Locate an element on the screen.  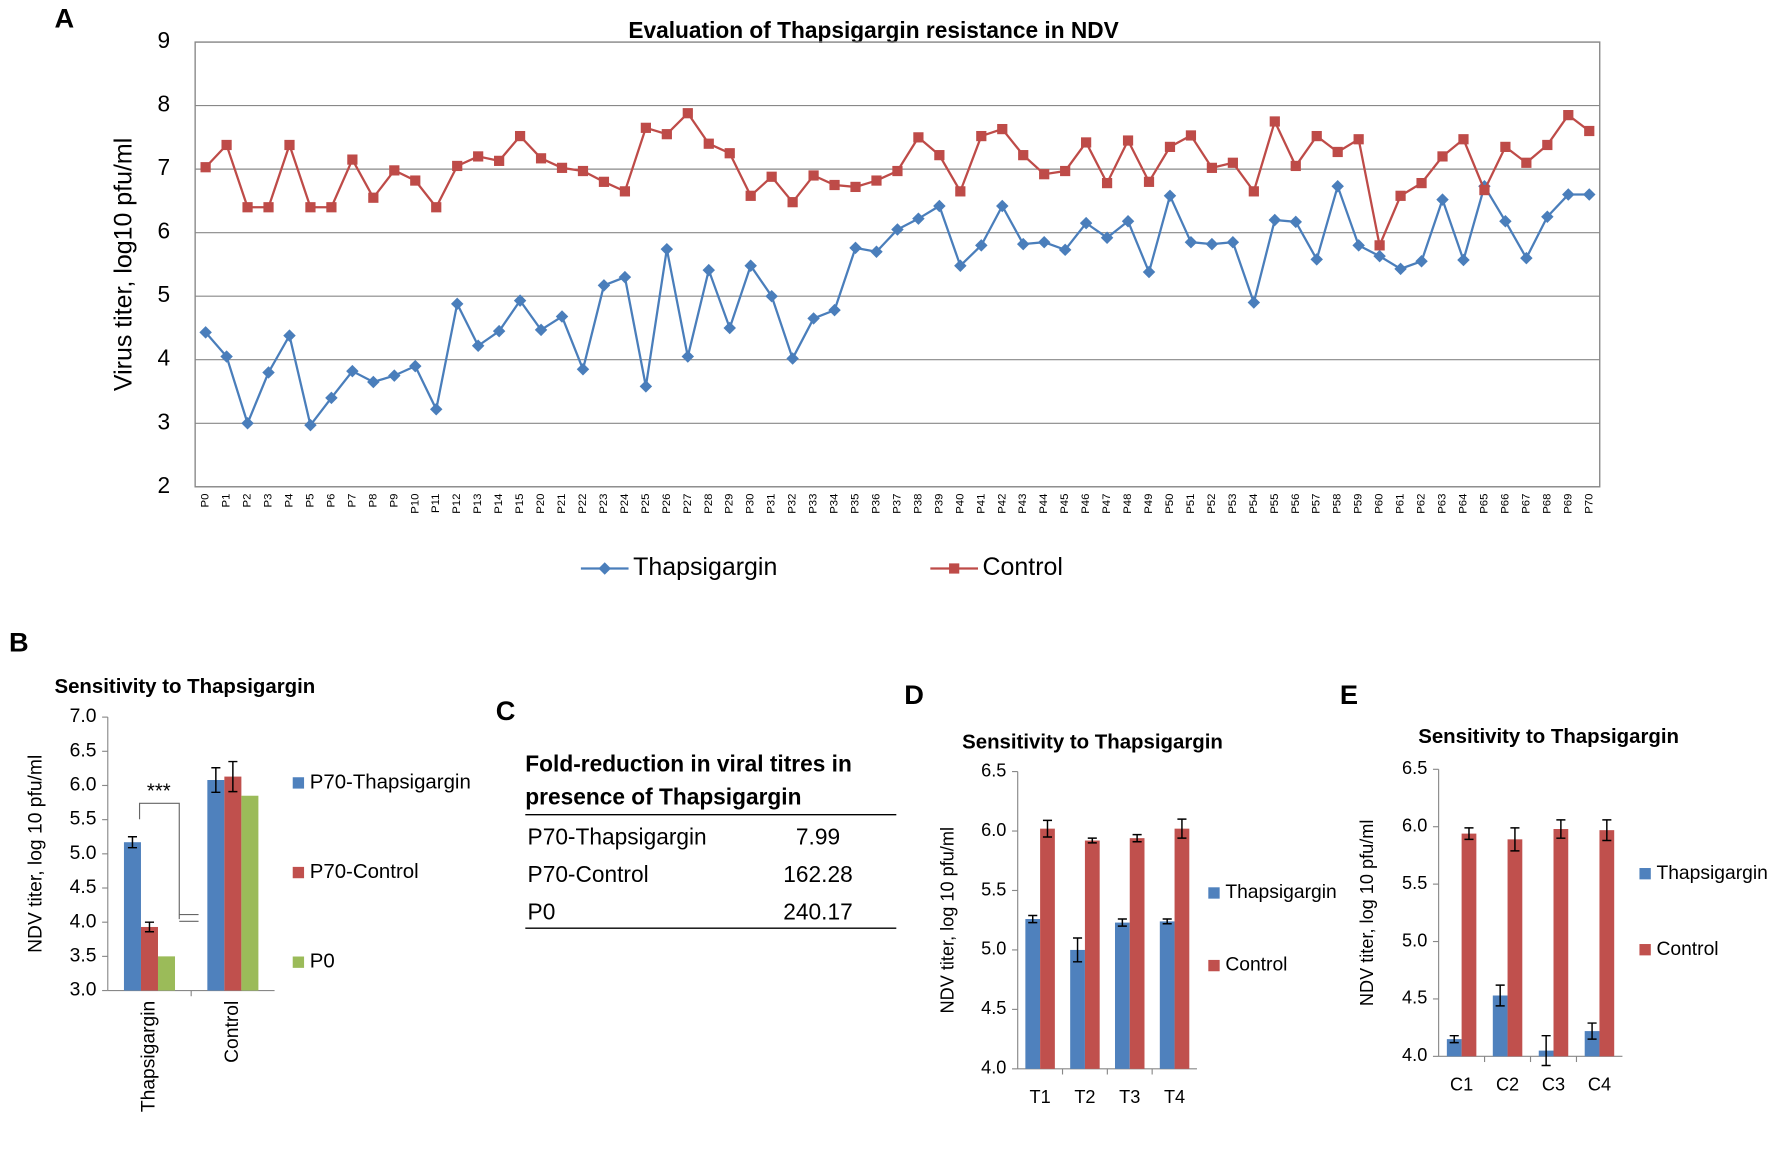
x-tick-label: P27 is located at coordinates (688, 504).